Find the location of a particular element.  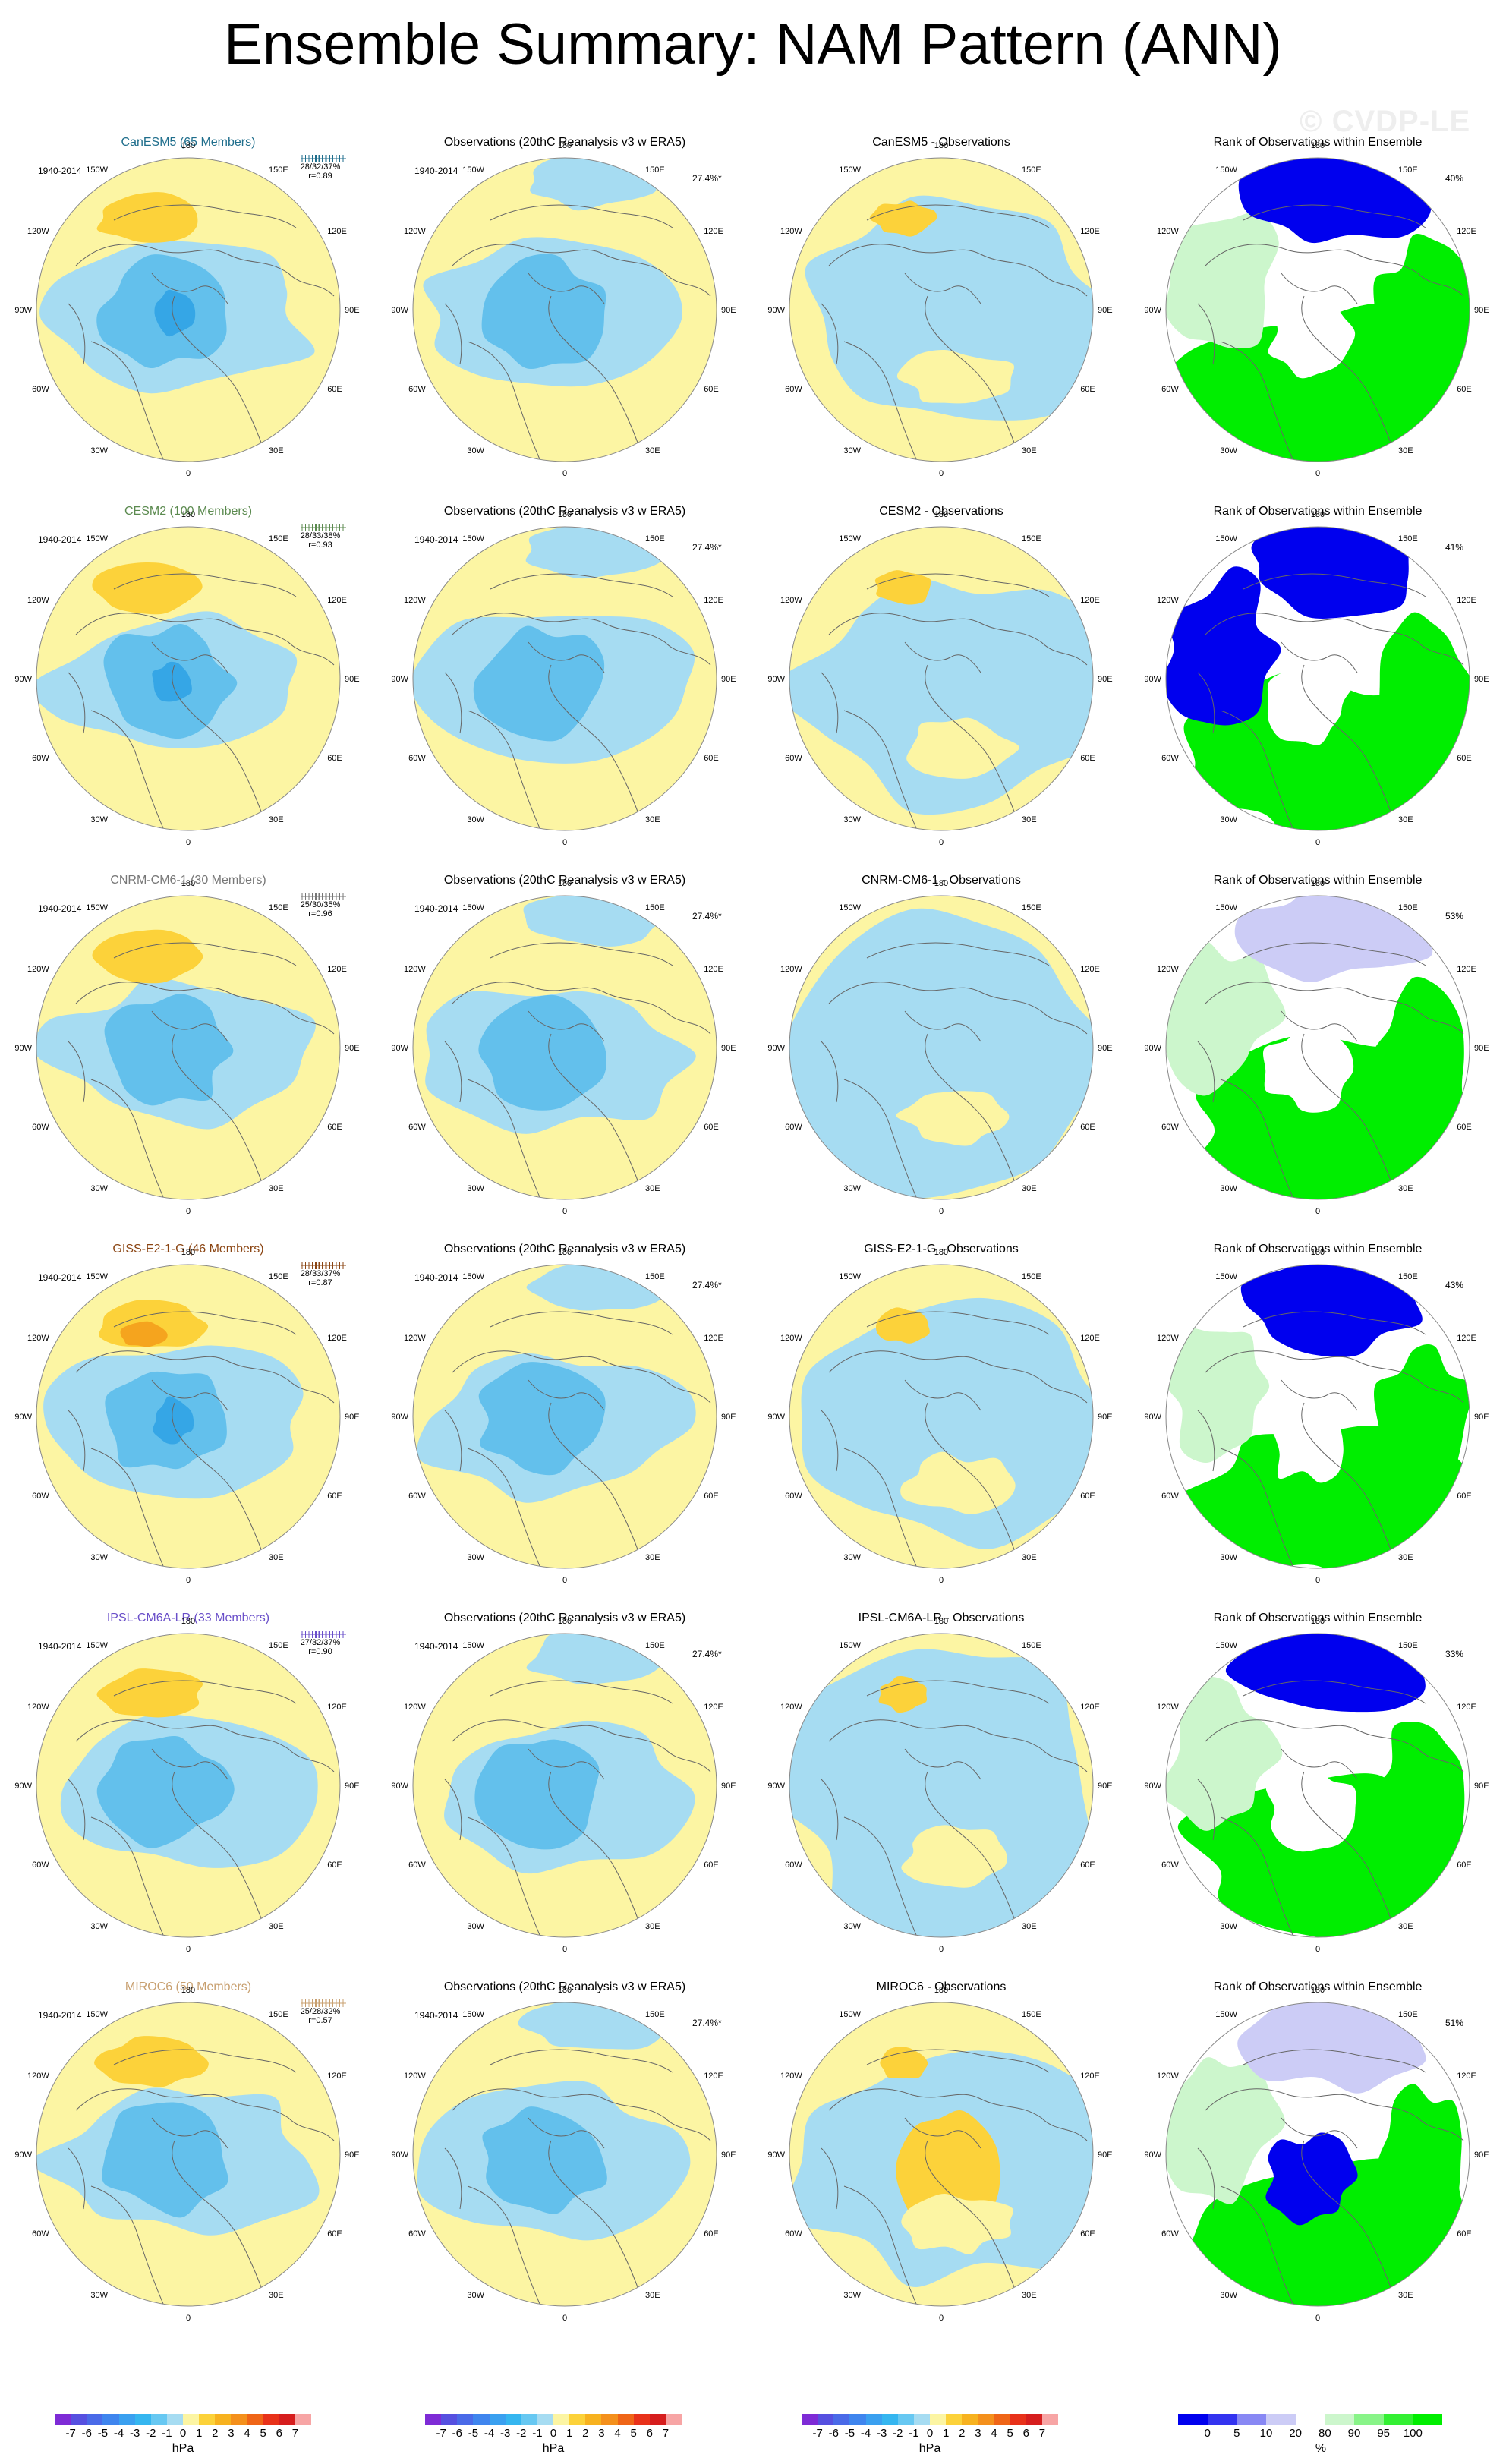

colorbar-tick: 4 is located at coordinates (994, 2433).